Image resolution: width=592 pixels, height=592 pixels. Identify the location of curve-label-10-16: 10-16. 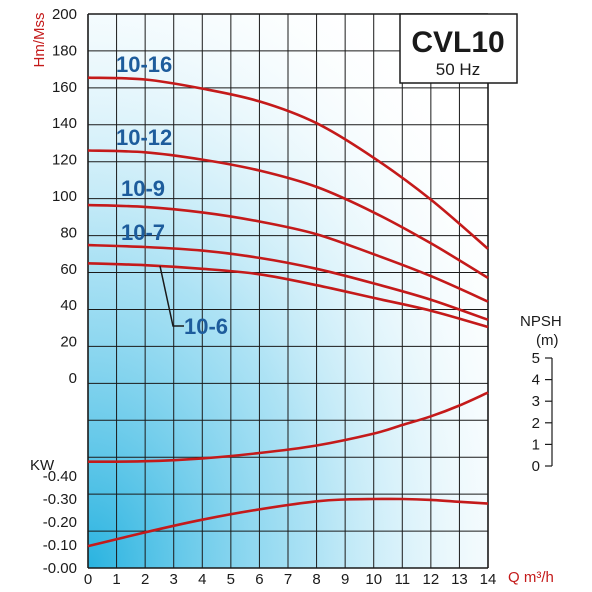
(144, 64).